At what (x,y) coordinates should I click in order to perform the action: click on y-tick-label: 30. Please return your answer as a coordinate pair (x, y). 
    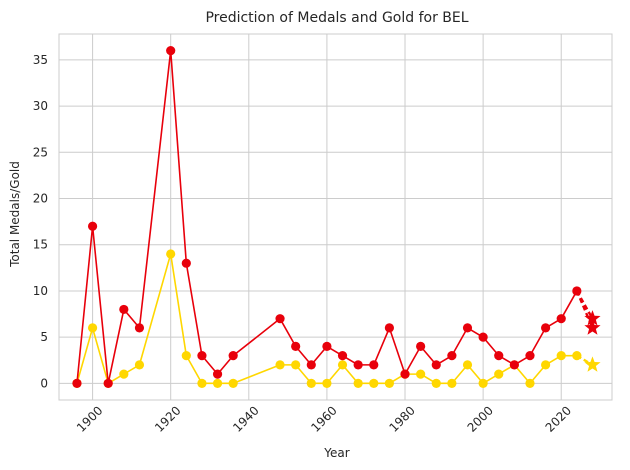
    Looking at the image, I should click on (40, 106).